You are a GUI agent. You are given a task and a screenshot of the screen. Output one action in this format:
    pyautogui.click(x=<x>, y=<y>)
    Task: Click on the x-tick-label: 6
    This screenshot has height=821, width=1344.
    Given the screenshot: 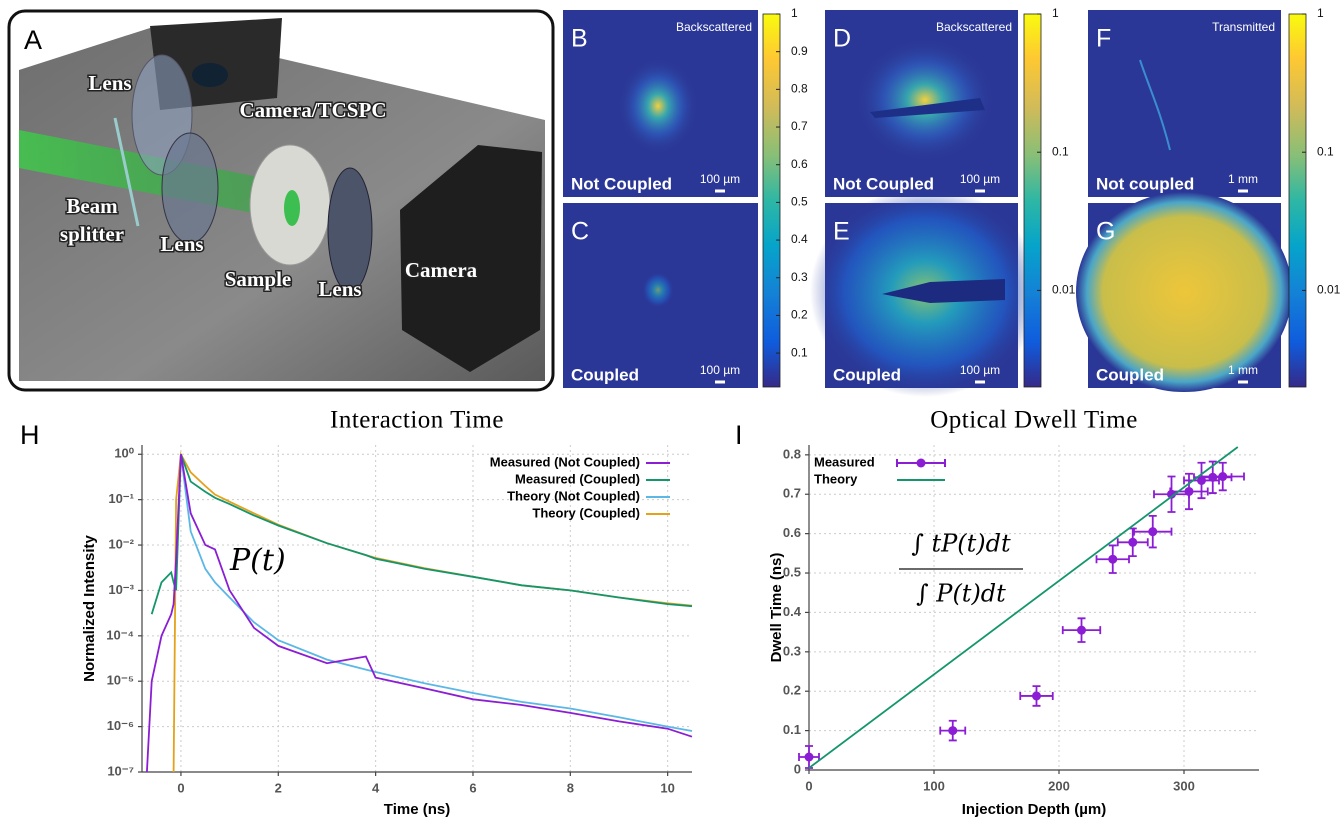 What is the action you would take?
    pyautogui.click(x=472, y=787)
    